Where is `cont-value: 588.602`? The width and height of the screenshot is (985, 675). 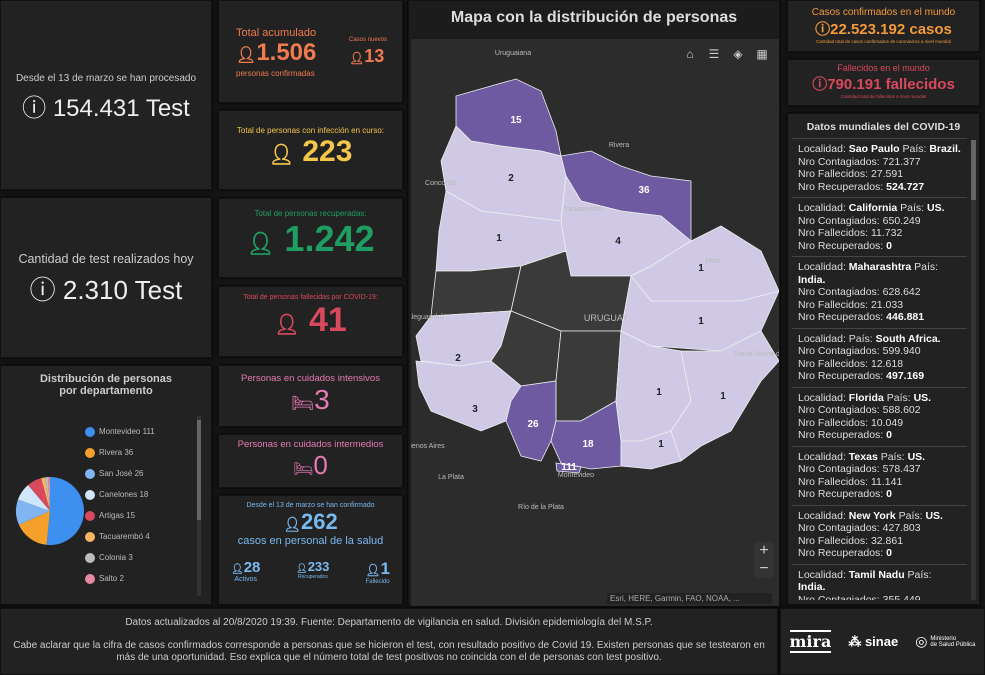
cont-value: 588.602 is located at coordinates (901, 410).